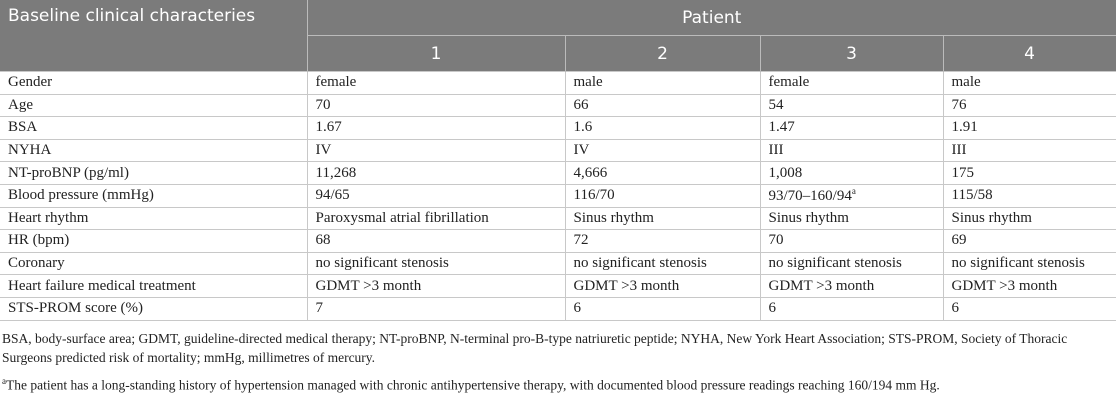 The height and width of the screenshot is (418, 1116). What do you see at coordinates (662, 241) in the screenshot?
I see `cell: 72` at bounding box center [662, 241].